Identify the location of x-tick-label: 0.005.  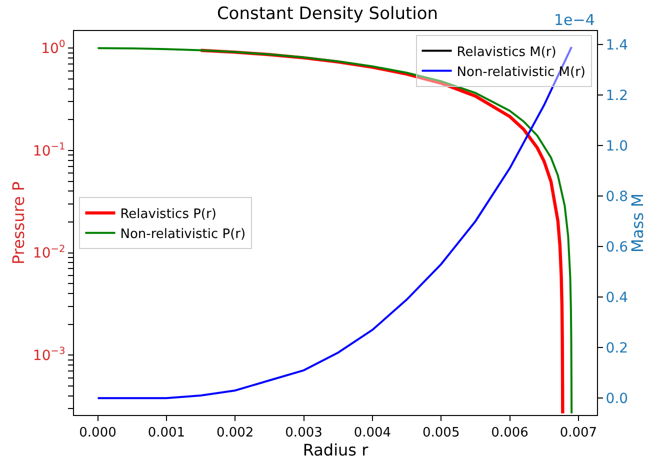
(441, 433).